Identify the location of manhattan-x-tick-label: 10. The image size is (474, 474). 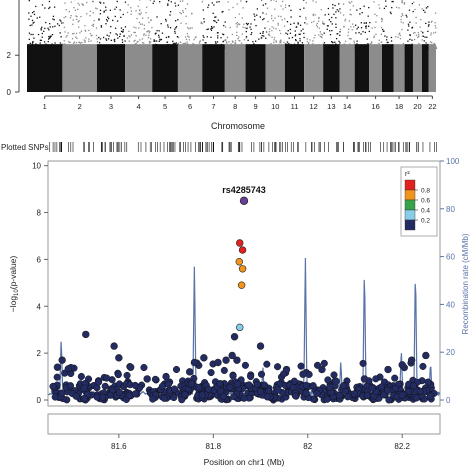
(275, 106).